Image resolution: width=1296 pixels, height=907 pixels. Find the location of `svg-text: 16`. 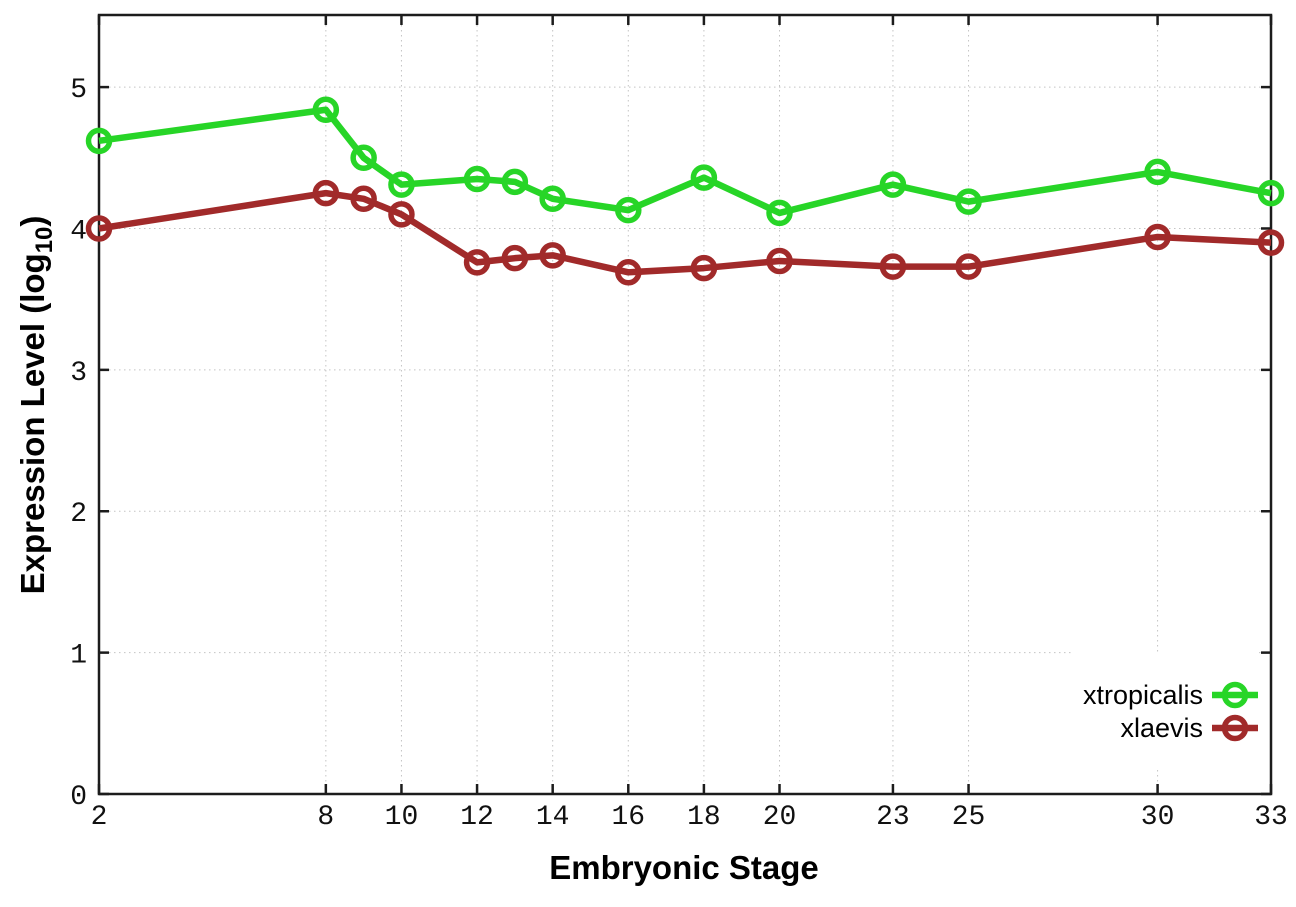

svg-text: 16 is located at coordinates (628, 817).